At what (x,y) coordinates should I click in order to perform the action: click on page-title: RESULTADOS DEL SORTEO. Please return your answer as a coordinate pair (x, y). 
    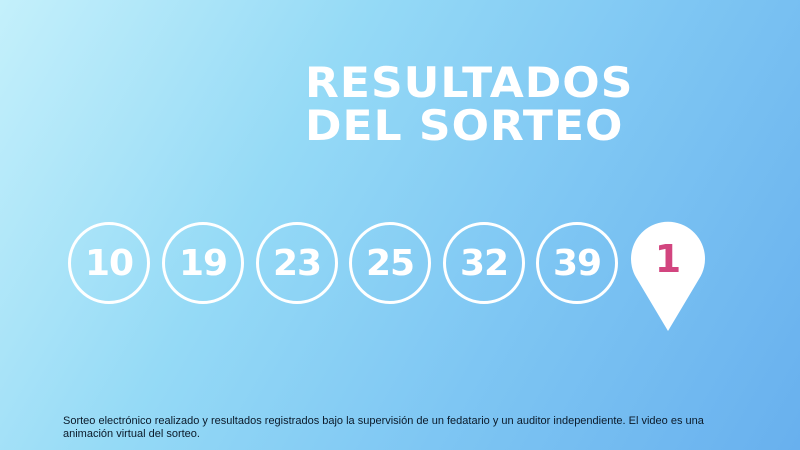
    Looking at the image, I should click on (469, 105).